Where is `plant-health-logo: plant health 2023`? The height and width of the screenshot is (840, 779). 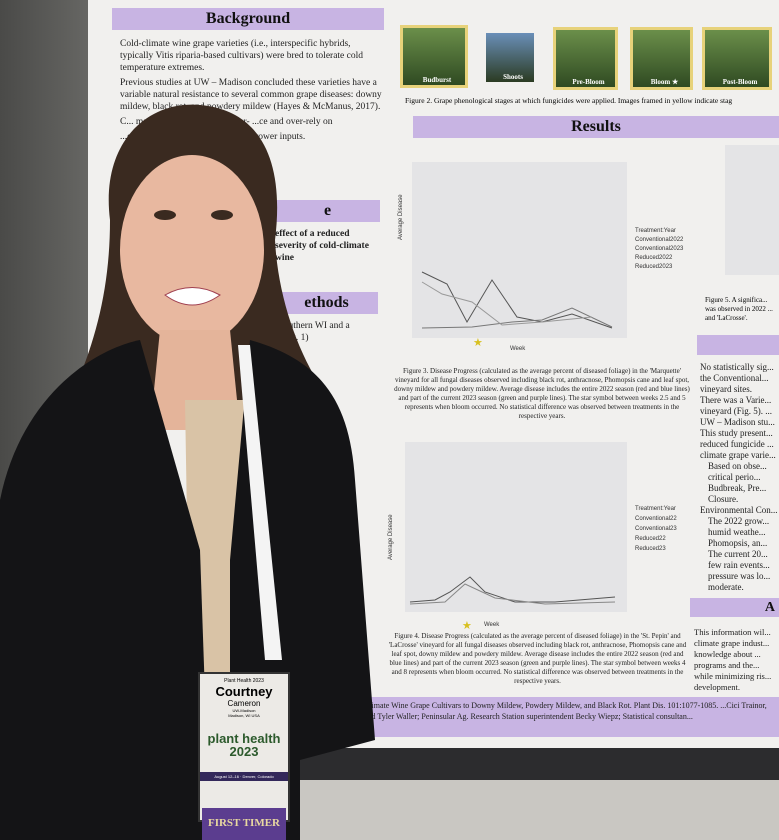
plant-health-logo: plant health 2023 is located at coordinates (244, 745).